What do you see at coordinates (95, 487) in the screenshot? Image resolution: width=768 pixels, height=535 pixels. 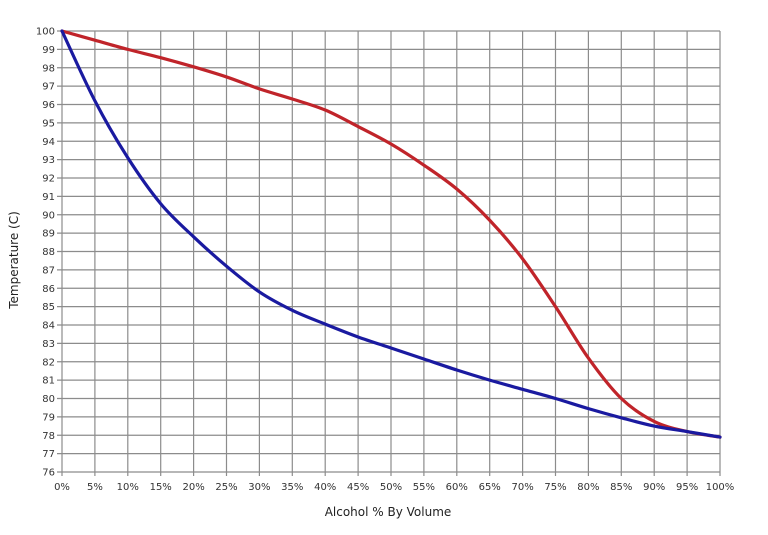 I see `x-tick-label: 5%` at bounding box center [95, 487].